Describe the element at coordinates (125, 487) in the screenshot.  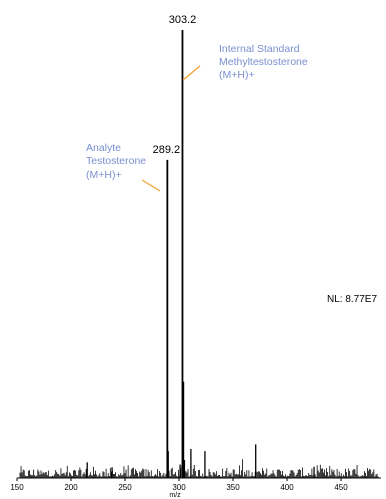
I see `x-tick-label: 250` at that location.